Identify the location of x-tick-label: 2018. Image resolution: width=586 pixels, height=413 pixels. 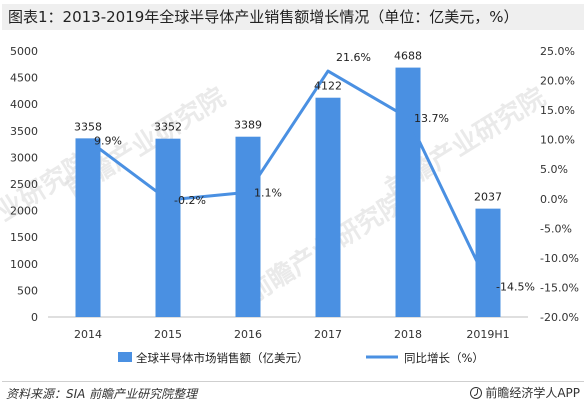
(408, 334).